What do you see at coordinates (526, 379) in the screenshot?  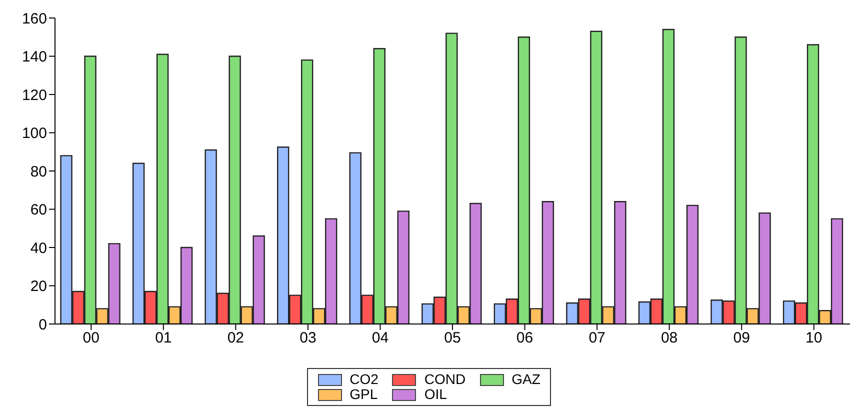 I see `legend-label: GAZ` at bounding box center [526, 379].